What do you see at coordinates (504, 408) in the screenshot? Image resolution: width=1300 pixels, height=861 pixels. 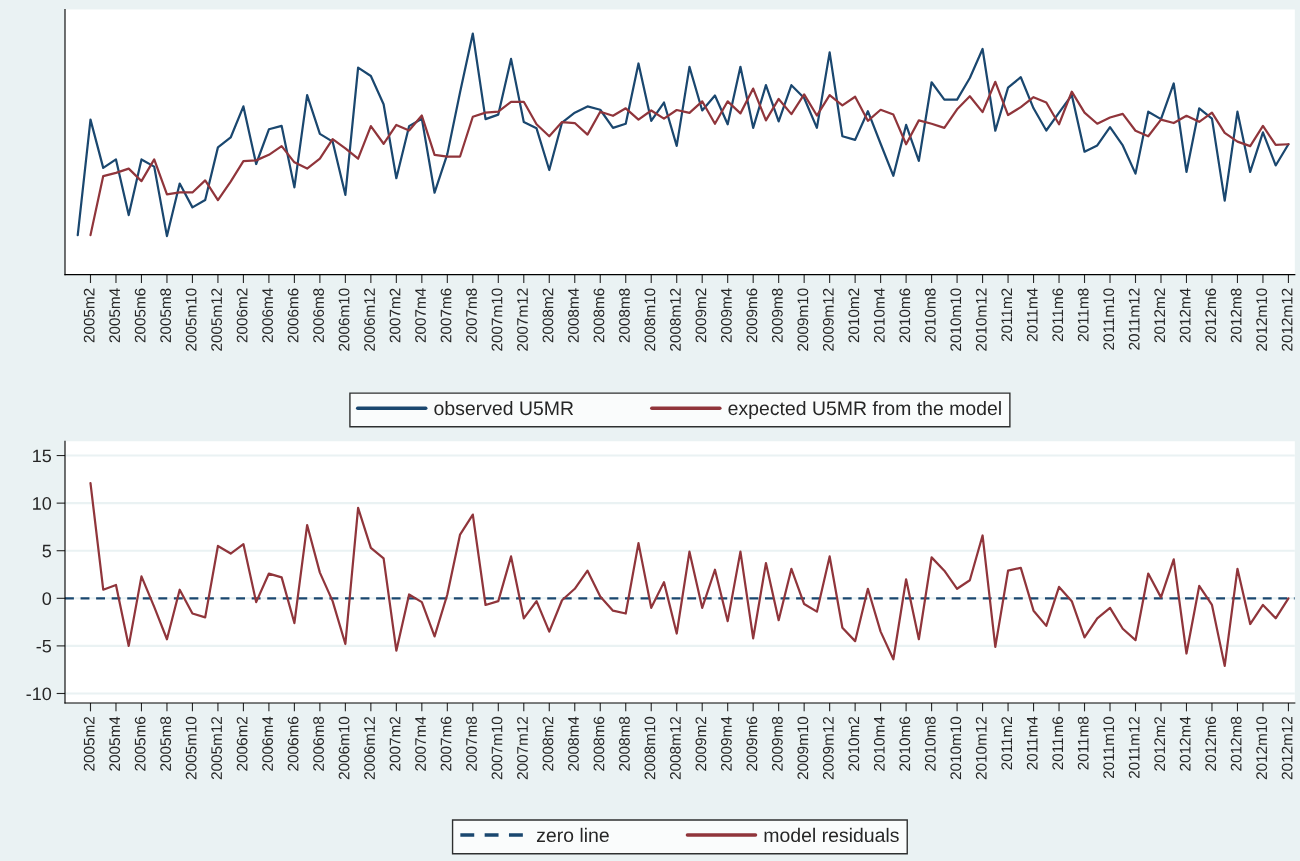 I see `legend-label: observed U5MR` at bounding box center [504, 408].